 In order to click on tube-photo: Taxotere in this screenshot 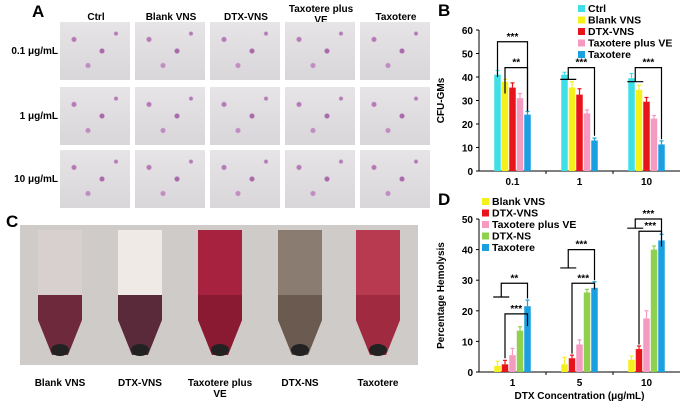, I will do `click(378, 315)`.